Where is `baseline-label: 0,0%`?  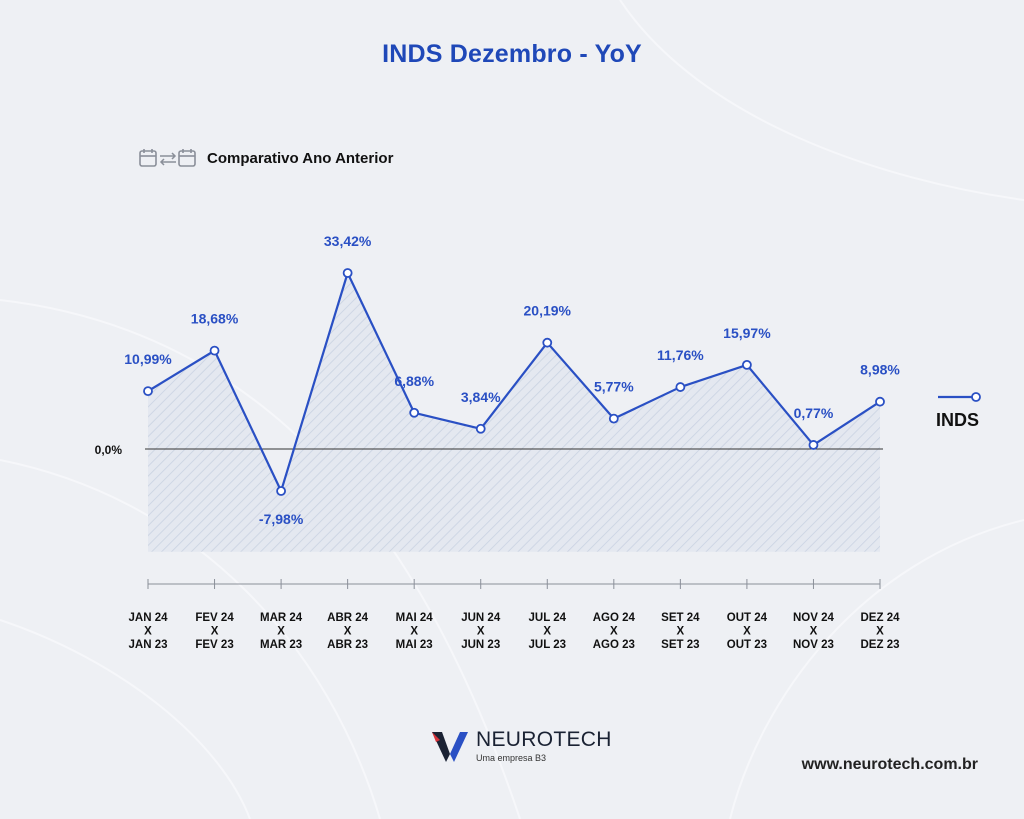 baseline-label: 0,0% is located at coordinates (109, 450).